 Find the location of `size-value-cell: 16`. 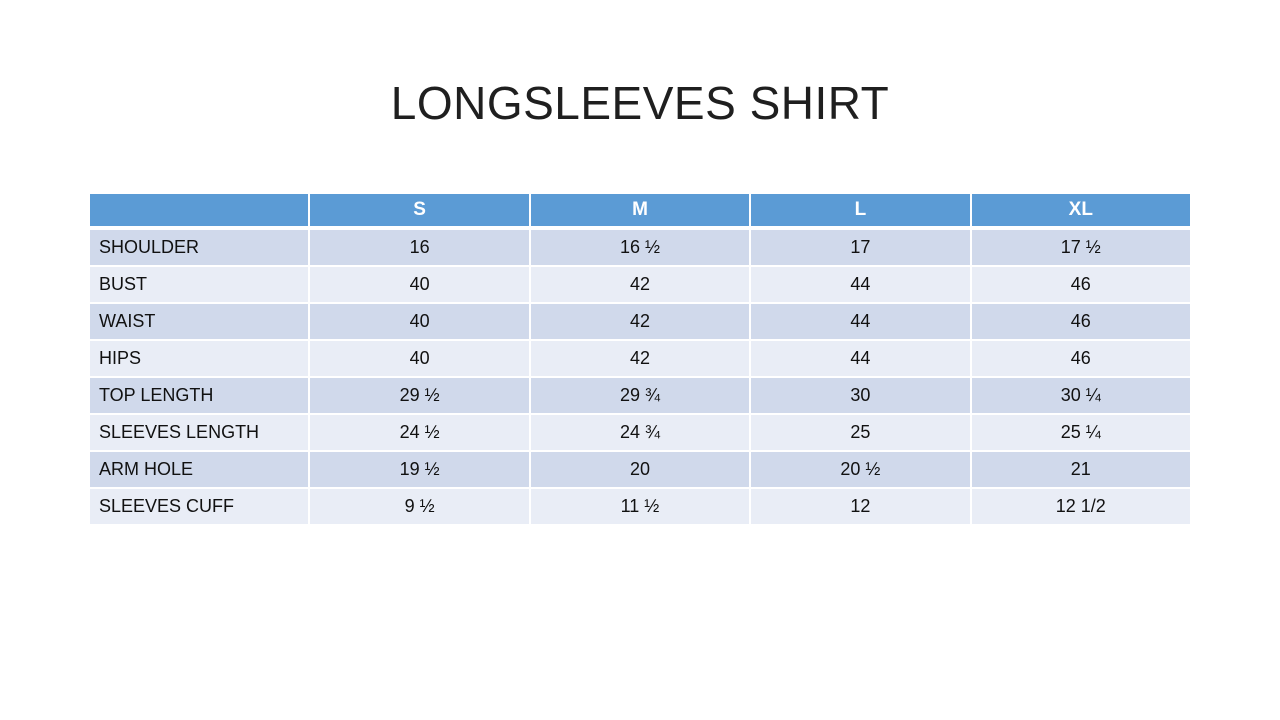

size-value-cell: 16 is located at coordinates (419, 247).